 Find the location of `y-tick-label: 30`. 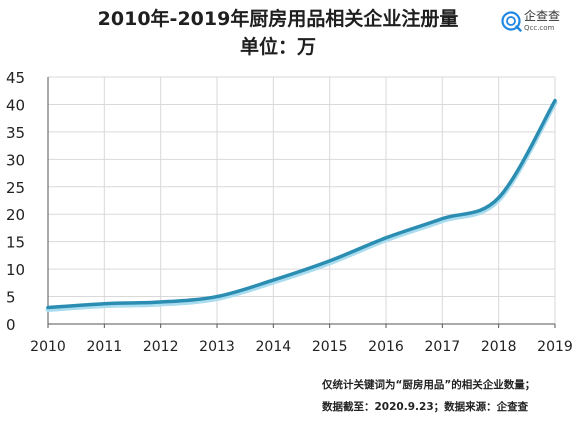

y-tick-label: 30 is located at coordinates (15, 160).